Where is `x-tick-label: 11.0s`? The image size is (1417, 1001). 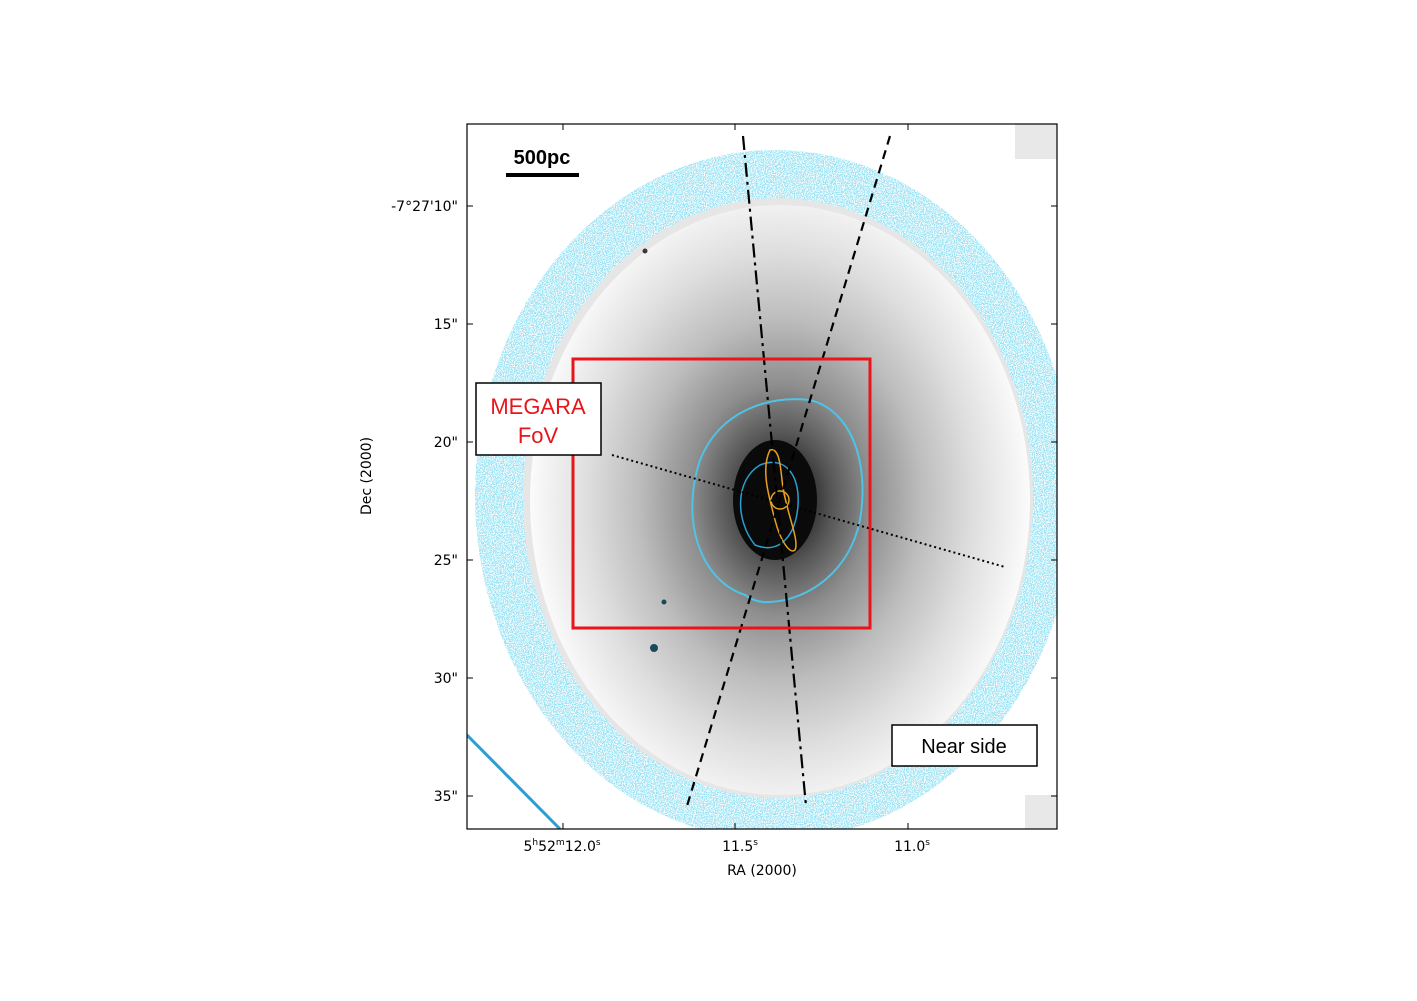
x-tick-label: 11.0s is located at coordinates (912, 846).